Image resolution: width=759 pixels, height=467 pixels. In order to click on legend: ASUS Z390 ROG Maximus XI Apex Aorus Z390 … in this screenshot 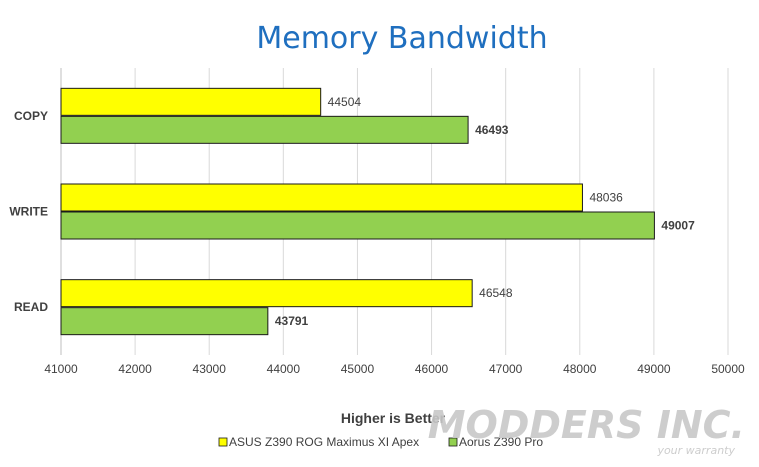, I will do `click(380, 442)`.